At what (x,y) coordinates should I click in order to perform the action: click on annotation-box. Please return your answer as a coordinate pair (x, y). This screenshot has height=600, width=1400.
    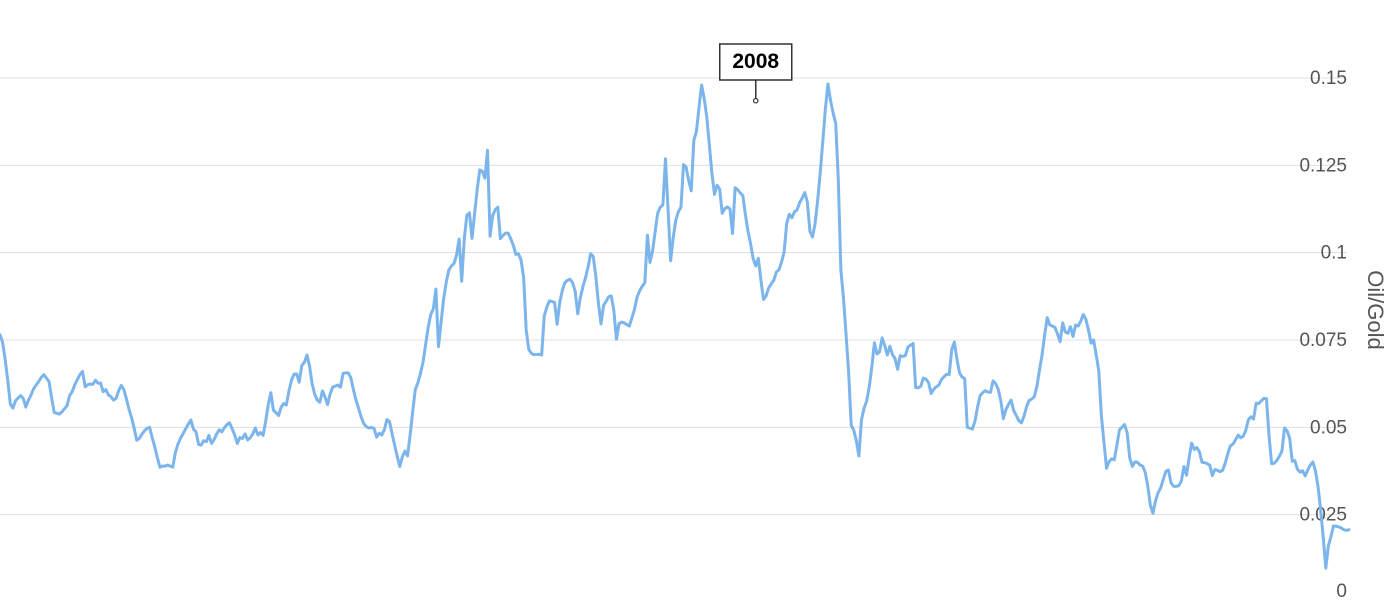
    Looking at the image, I should click on (755, 62).